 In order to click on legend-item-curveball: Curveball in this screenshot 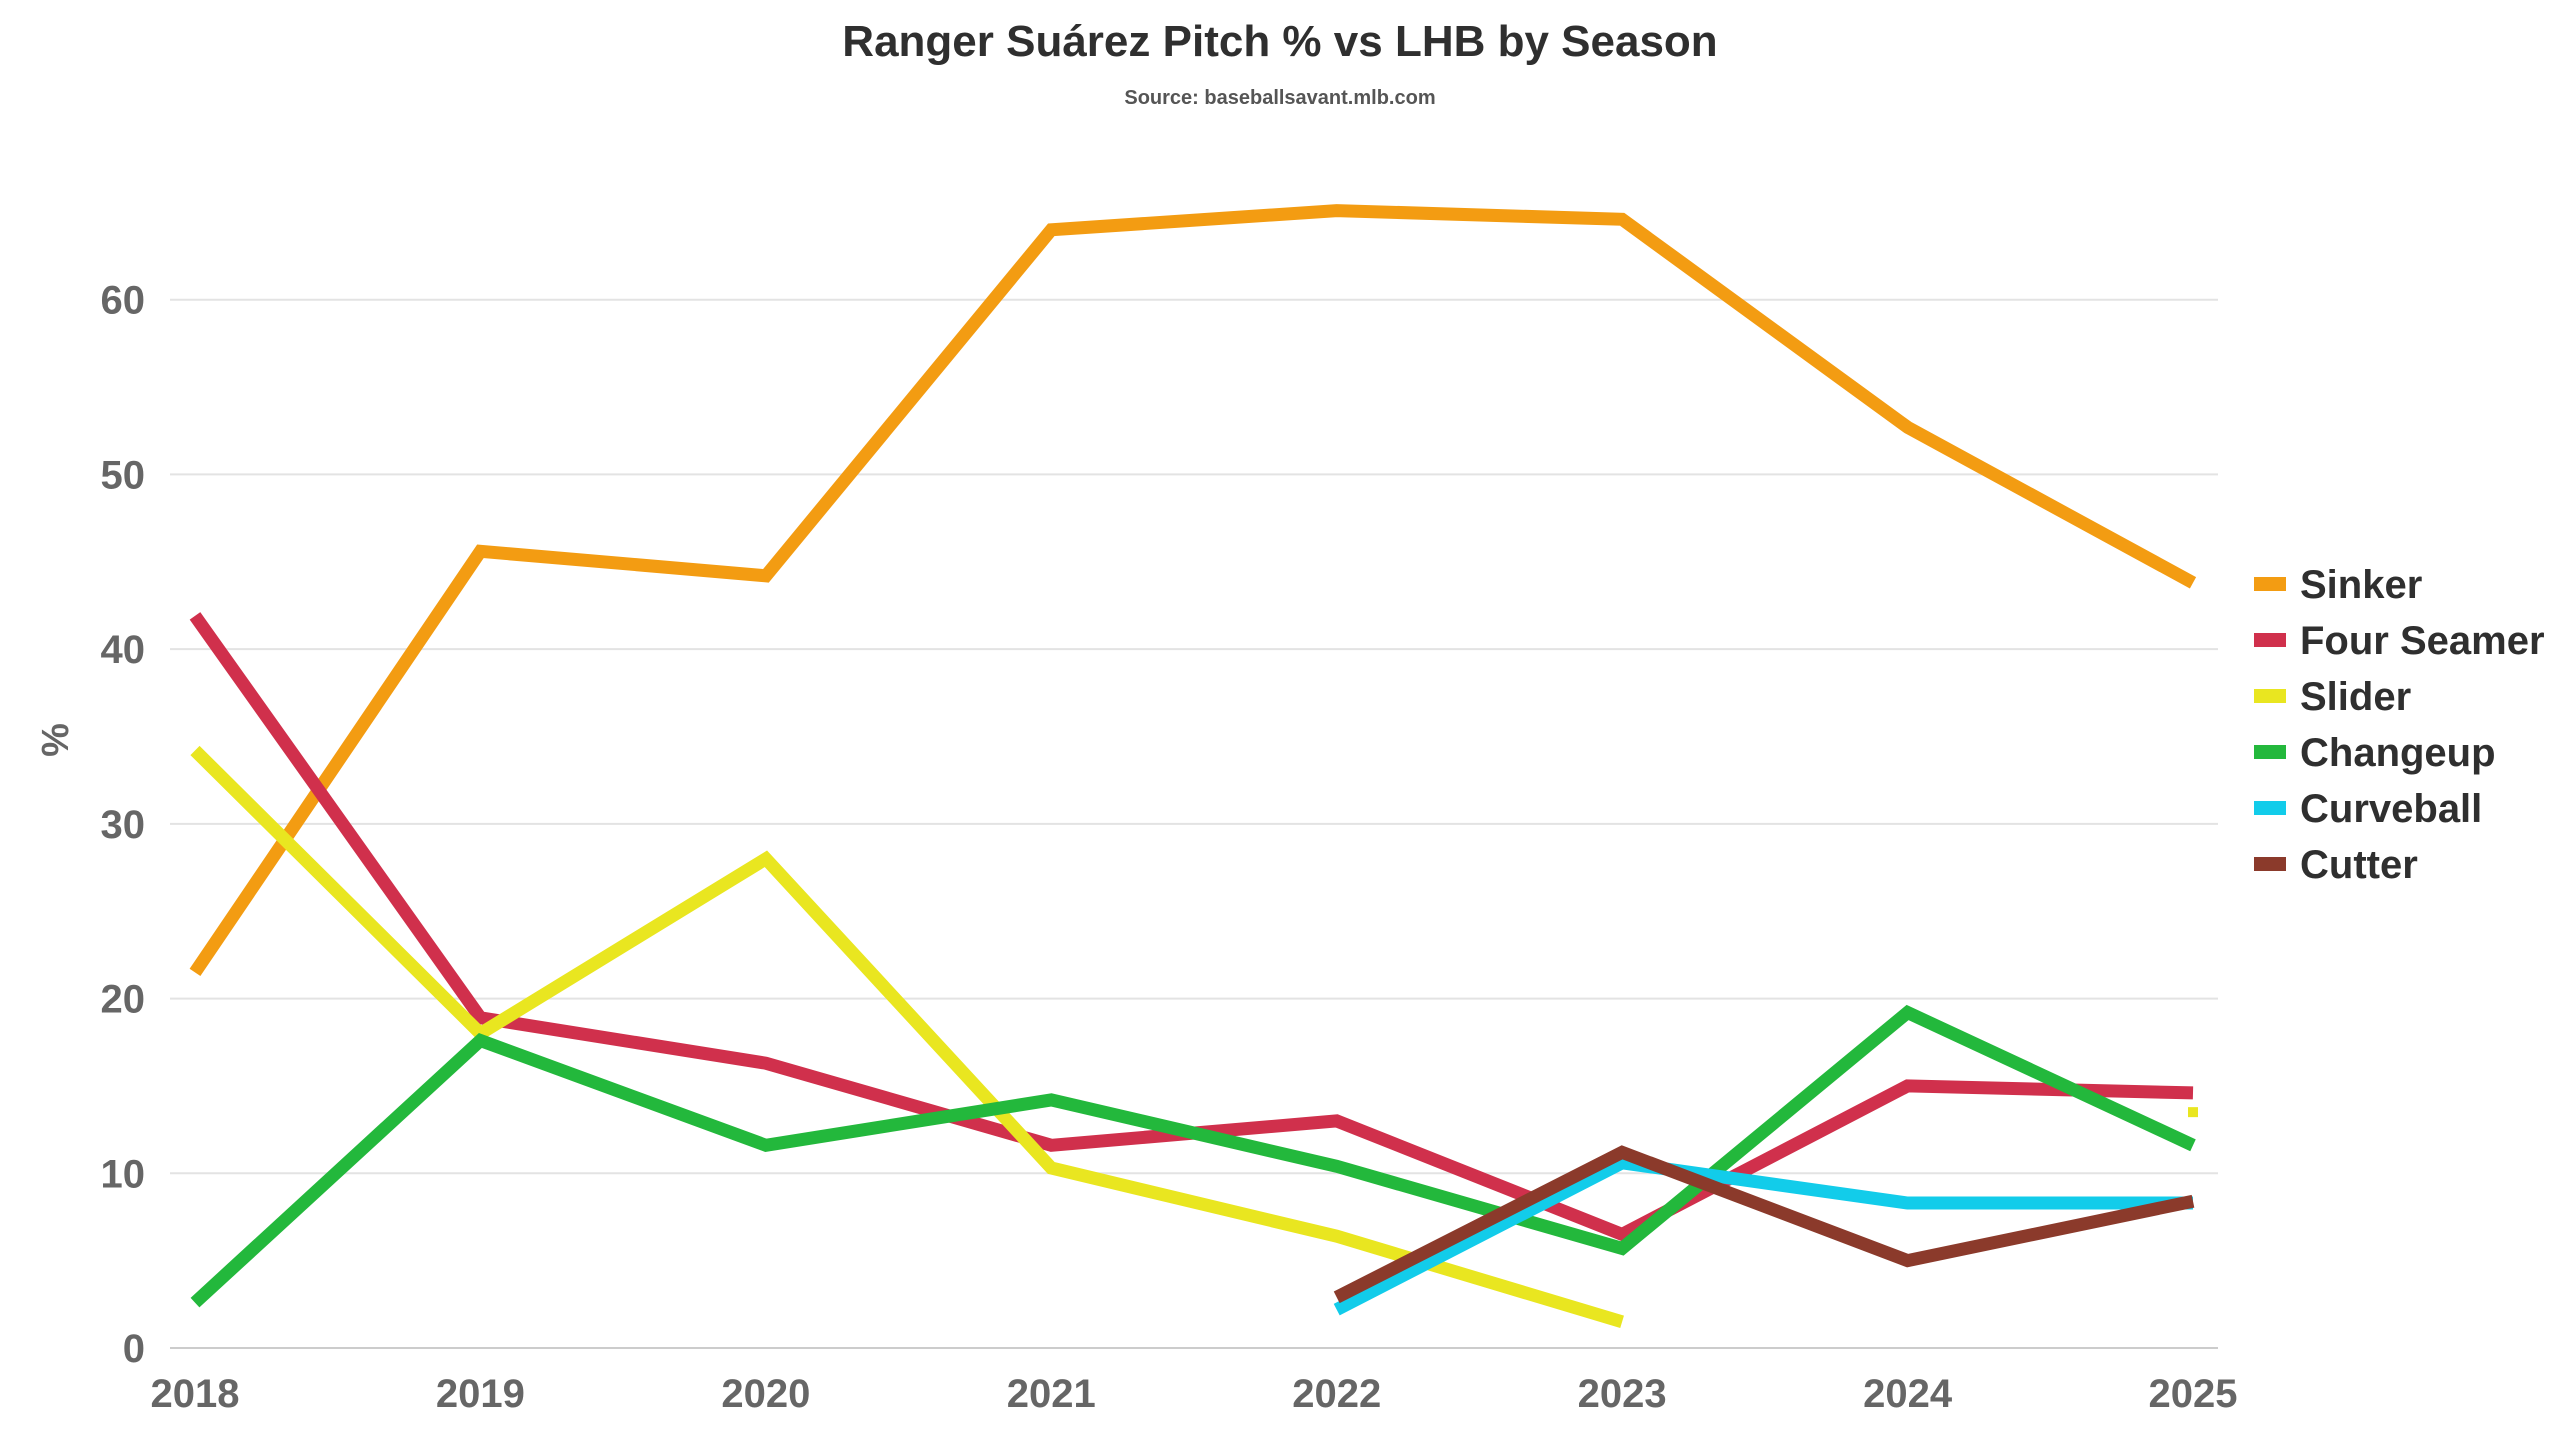, I will do `click(2368, 809)`.